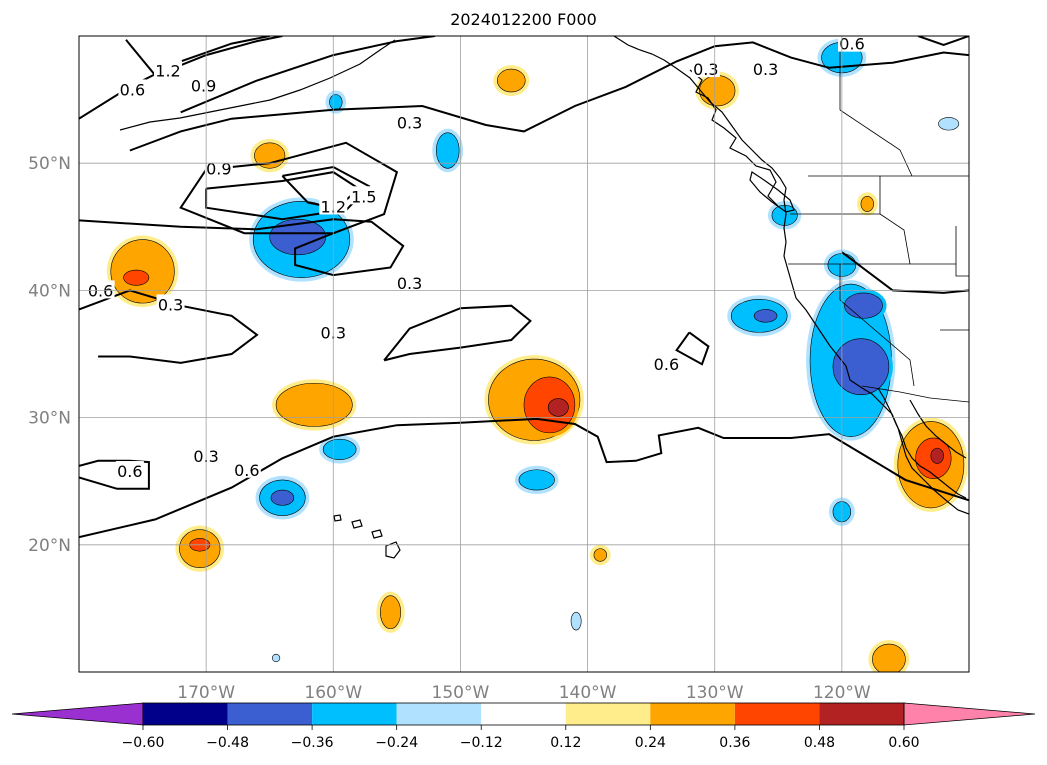  Describe the element at coordinates (396, 743) in the screenshot. I see `colorbar-tick-label: −0.24` at that location.